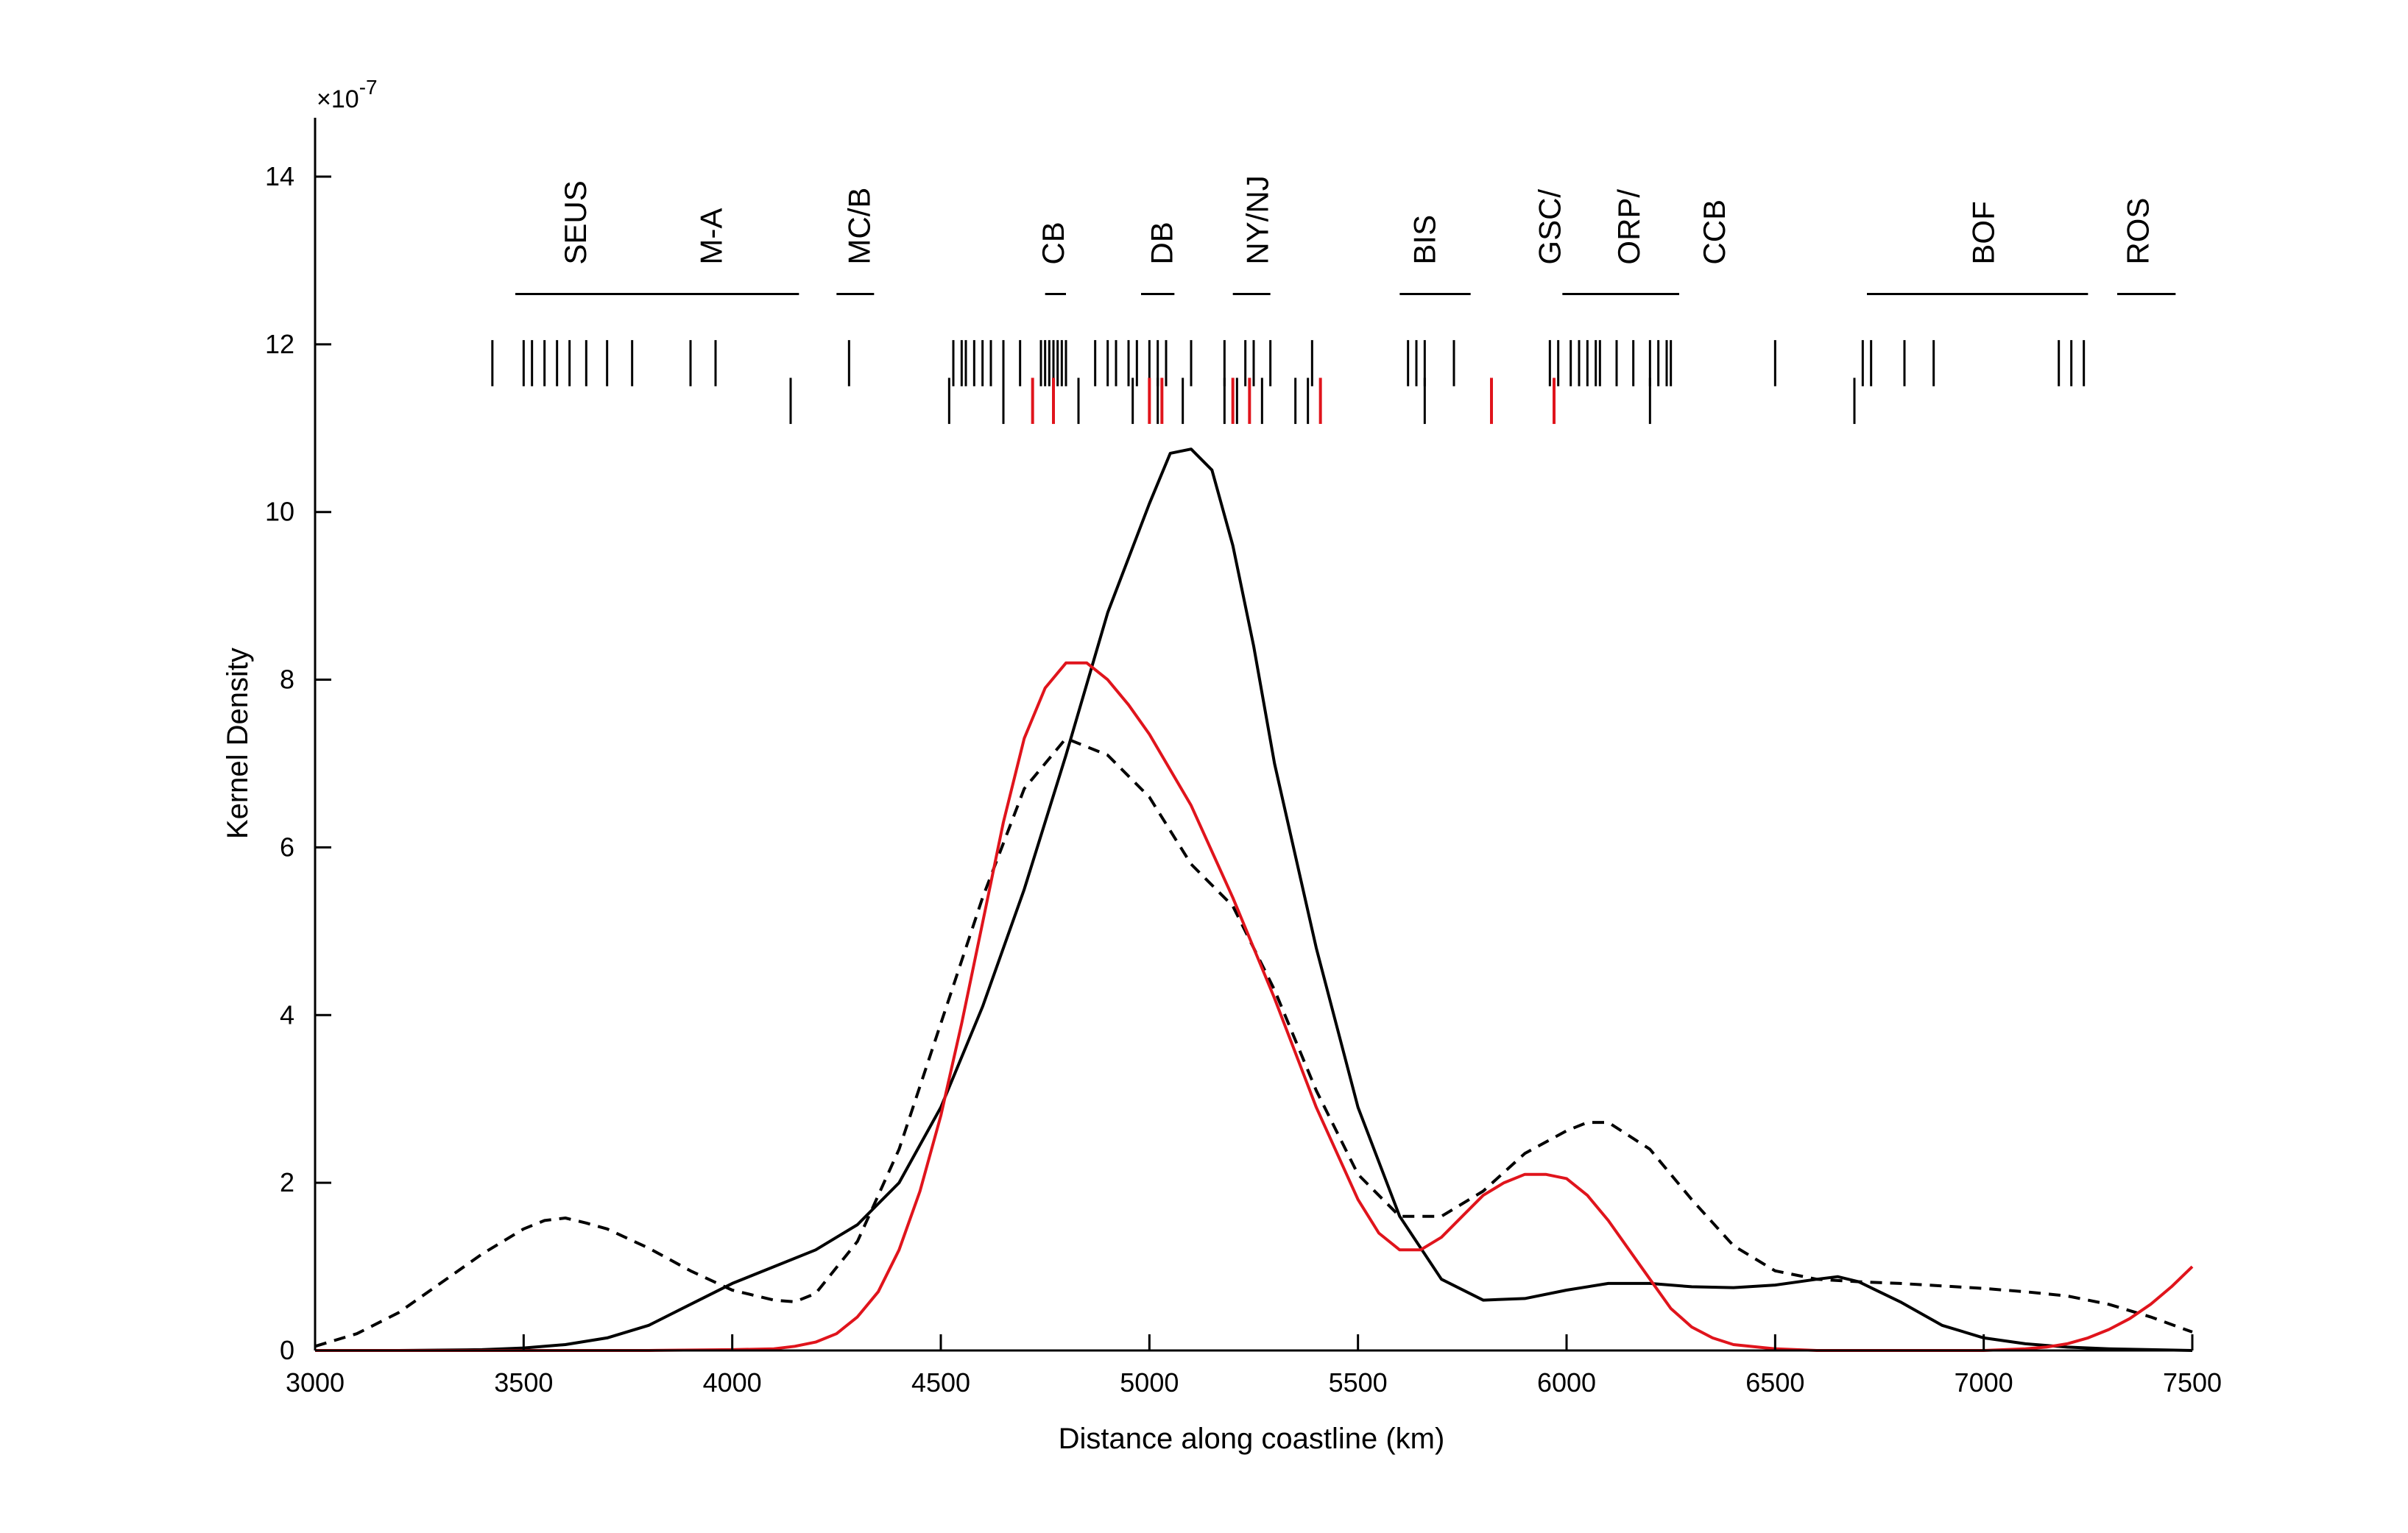 The width and height of the screenshot is (2408, 1533). I want to click on region-label: SEUS, so click(575, 222).